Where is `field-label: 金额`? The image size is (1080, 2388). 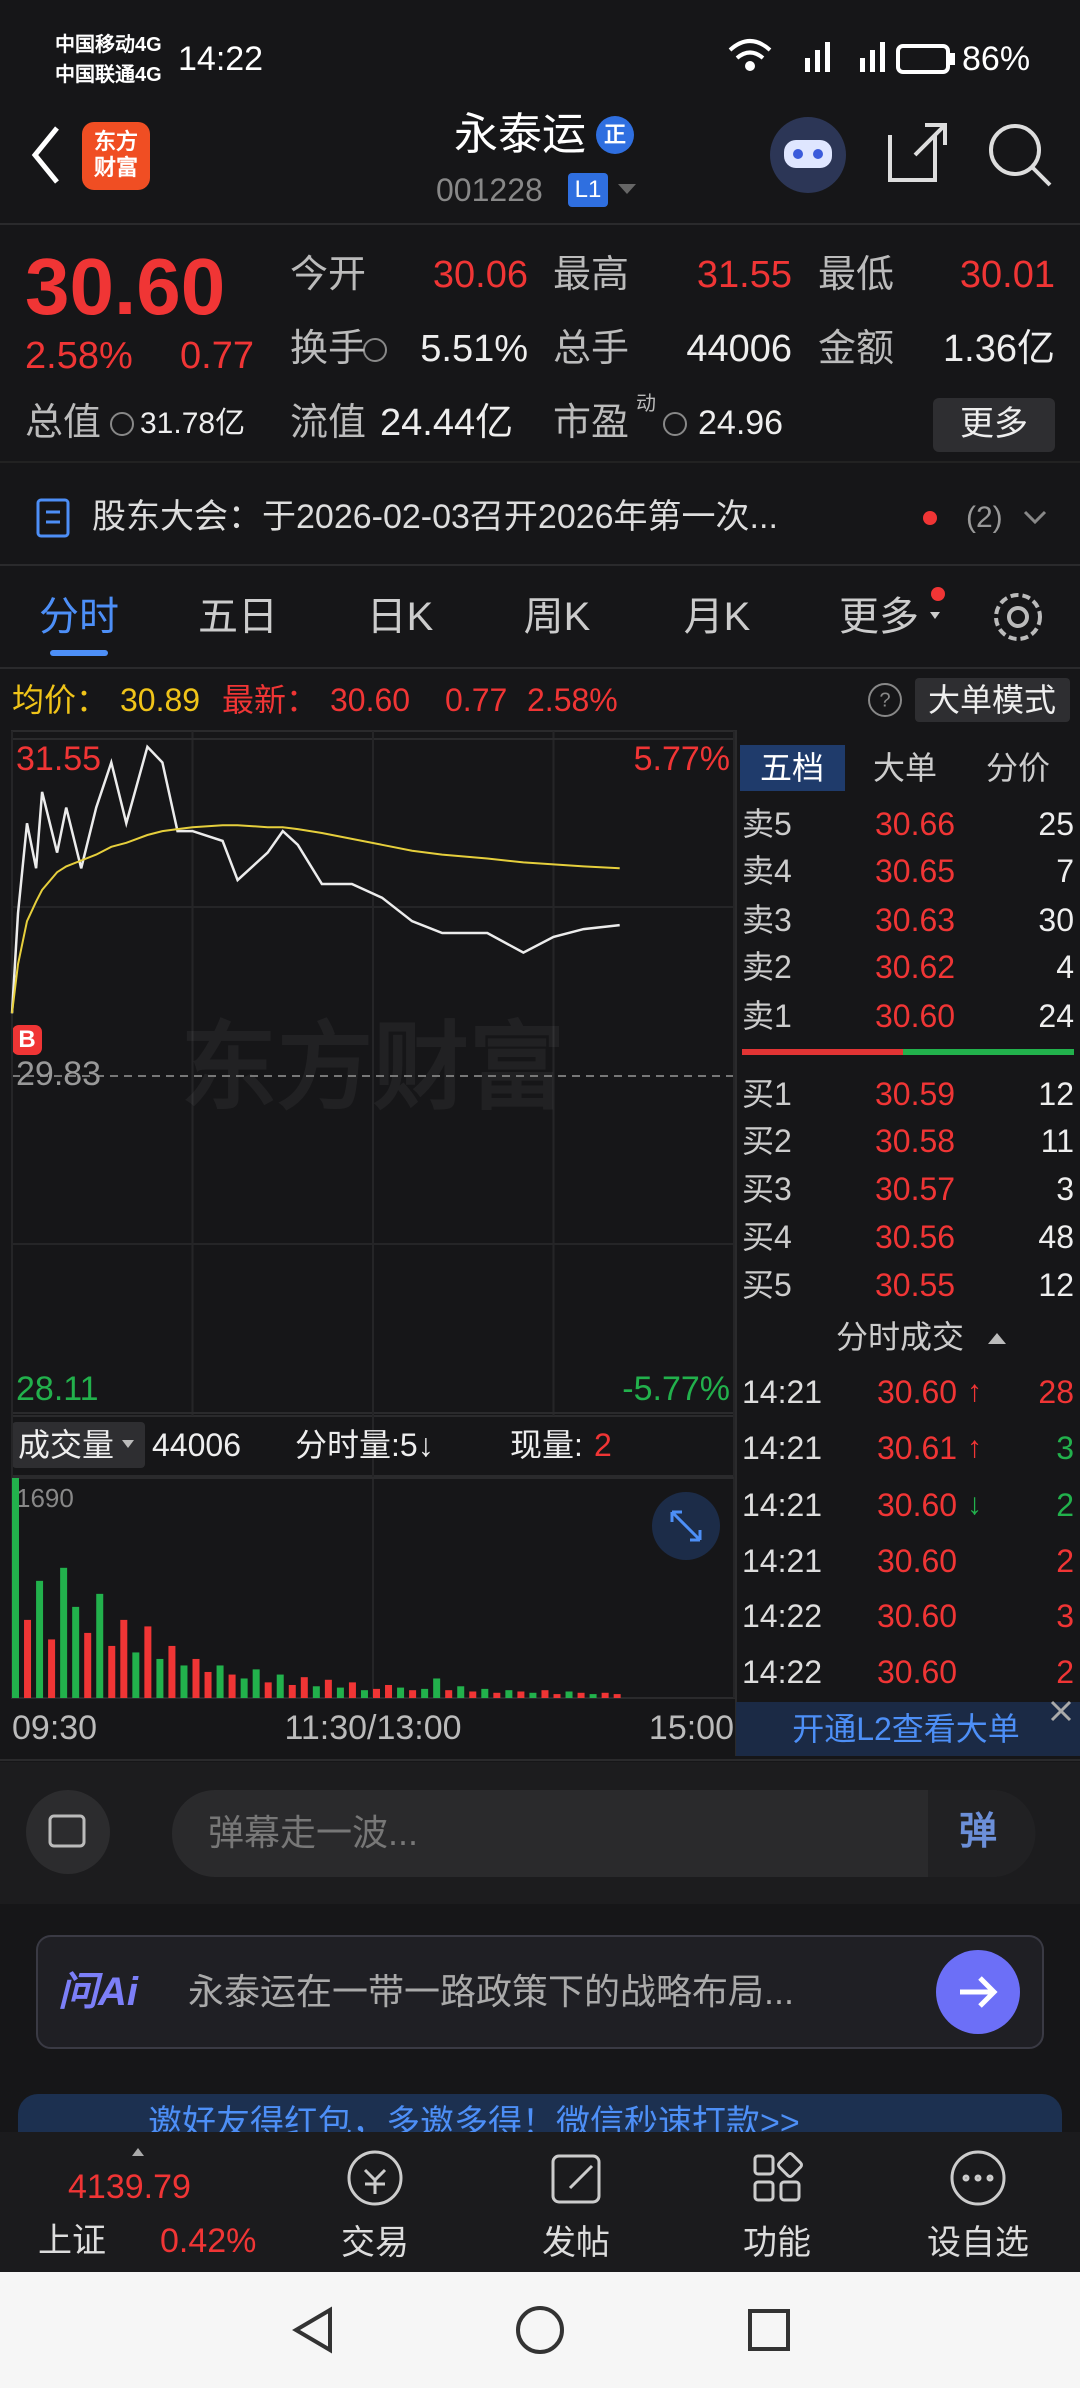 field-label: 金额 is located at coordinates (856, 349).